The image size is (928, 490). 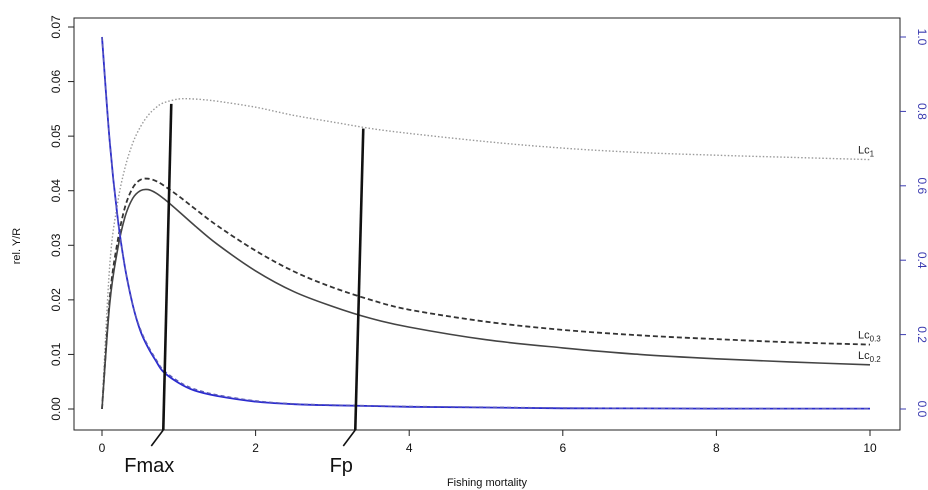 What do you see at coordinates (56, 300) in the screenshot?
I see `y-tick-label: 0.02` at bounding box center [56, 300].